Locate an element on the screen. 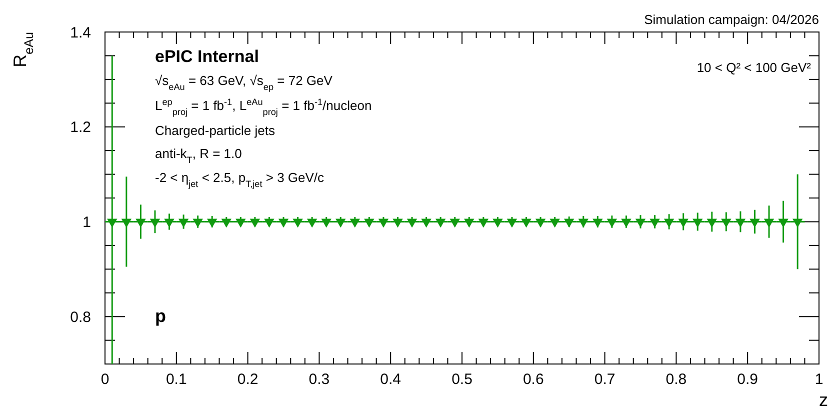  x-tick-label: 0.3 is located at coordinates (319, 379).